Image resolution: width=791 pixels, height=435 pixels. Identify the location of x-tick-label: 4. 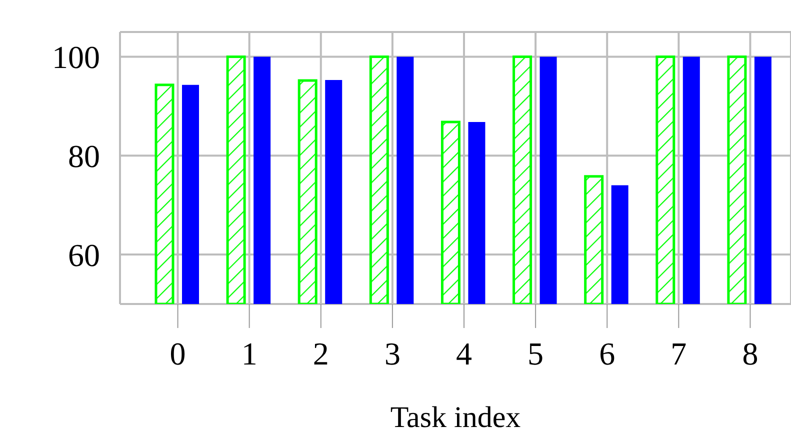
(464, 354).